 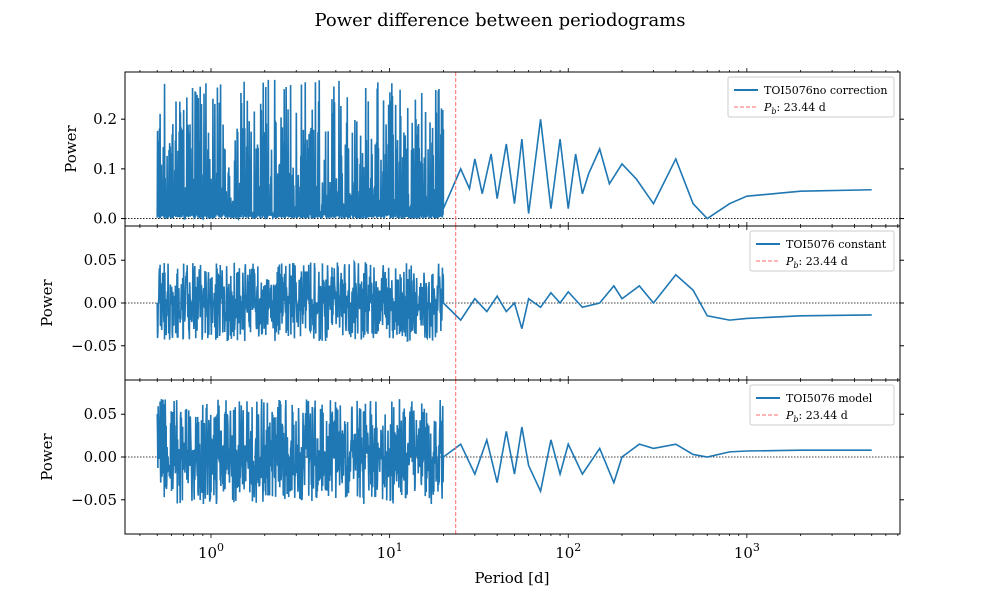 What do you see at coordinates (829, 398) in the screenshot?
I see `legend-label: TOI5076 model` at bounding box center [829, 398].